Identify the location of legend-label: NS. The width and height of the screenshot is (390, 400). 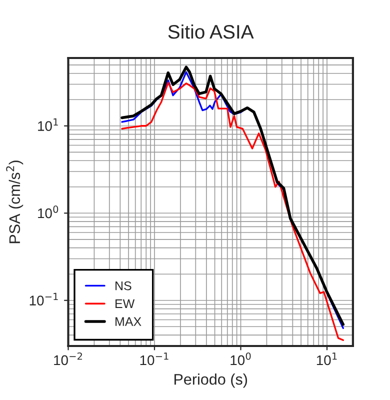
(124, 285).